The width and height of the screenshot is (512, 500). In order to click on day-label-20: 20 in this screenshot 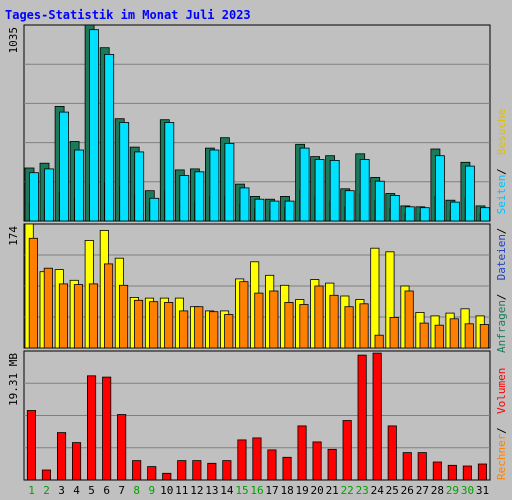, I will do `click(316, 490)`.